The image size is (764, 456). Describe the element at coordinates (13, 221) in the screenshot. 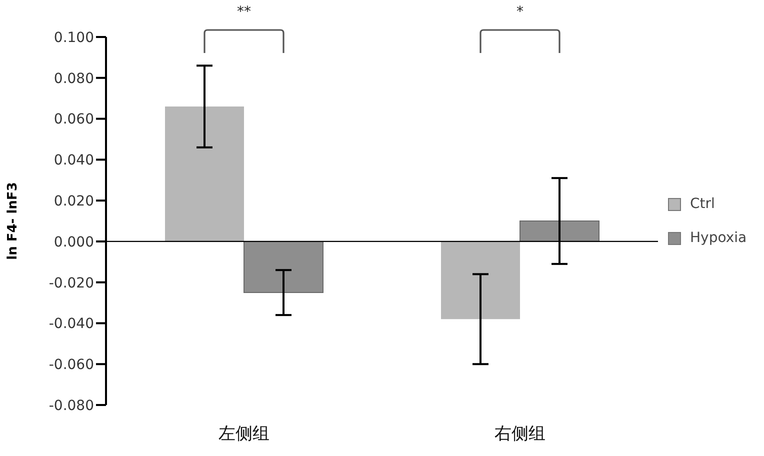

I see `y-axis-title: ln F4- lnF3` at that location.